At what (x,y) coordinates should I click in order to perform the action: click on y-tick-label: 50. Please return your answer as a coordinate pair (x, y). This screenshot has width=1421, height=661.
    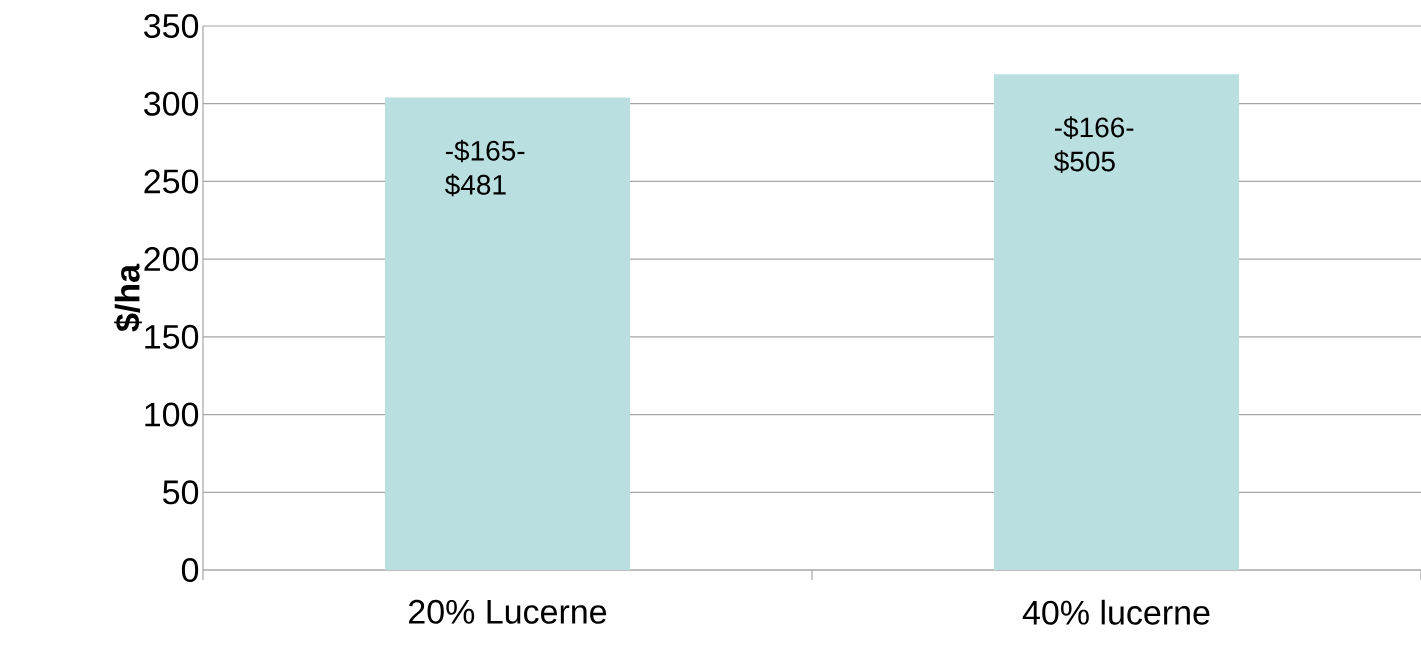
    Looking at the image, I should click on (181, 492).